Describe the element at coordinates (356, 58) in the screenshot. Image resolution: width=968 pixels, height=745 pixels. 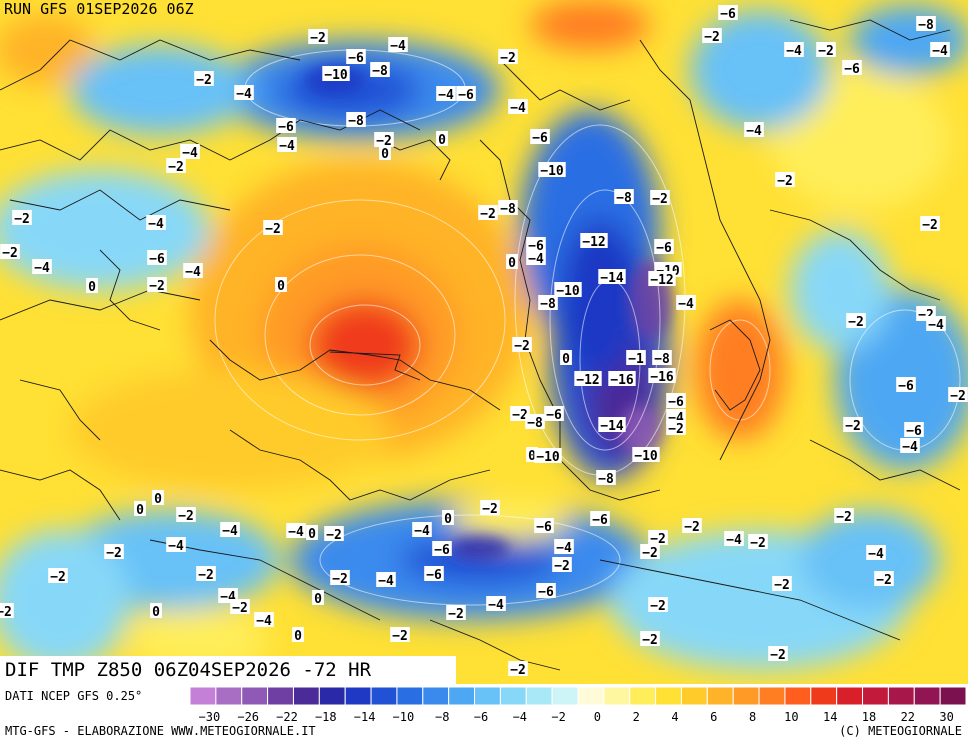
I see `value-label-text: −6` at that location.